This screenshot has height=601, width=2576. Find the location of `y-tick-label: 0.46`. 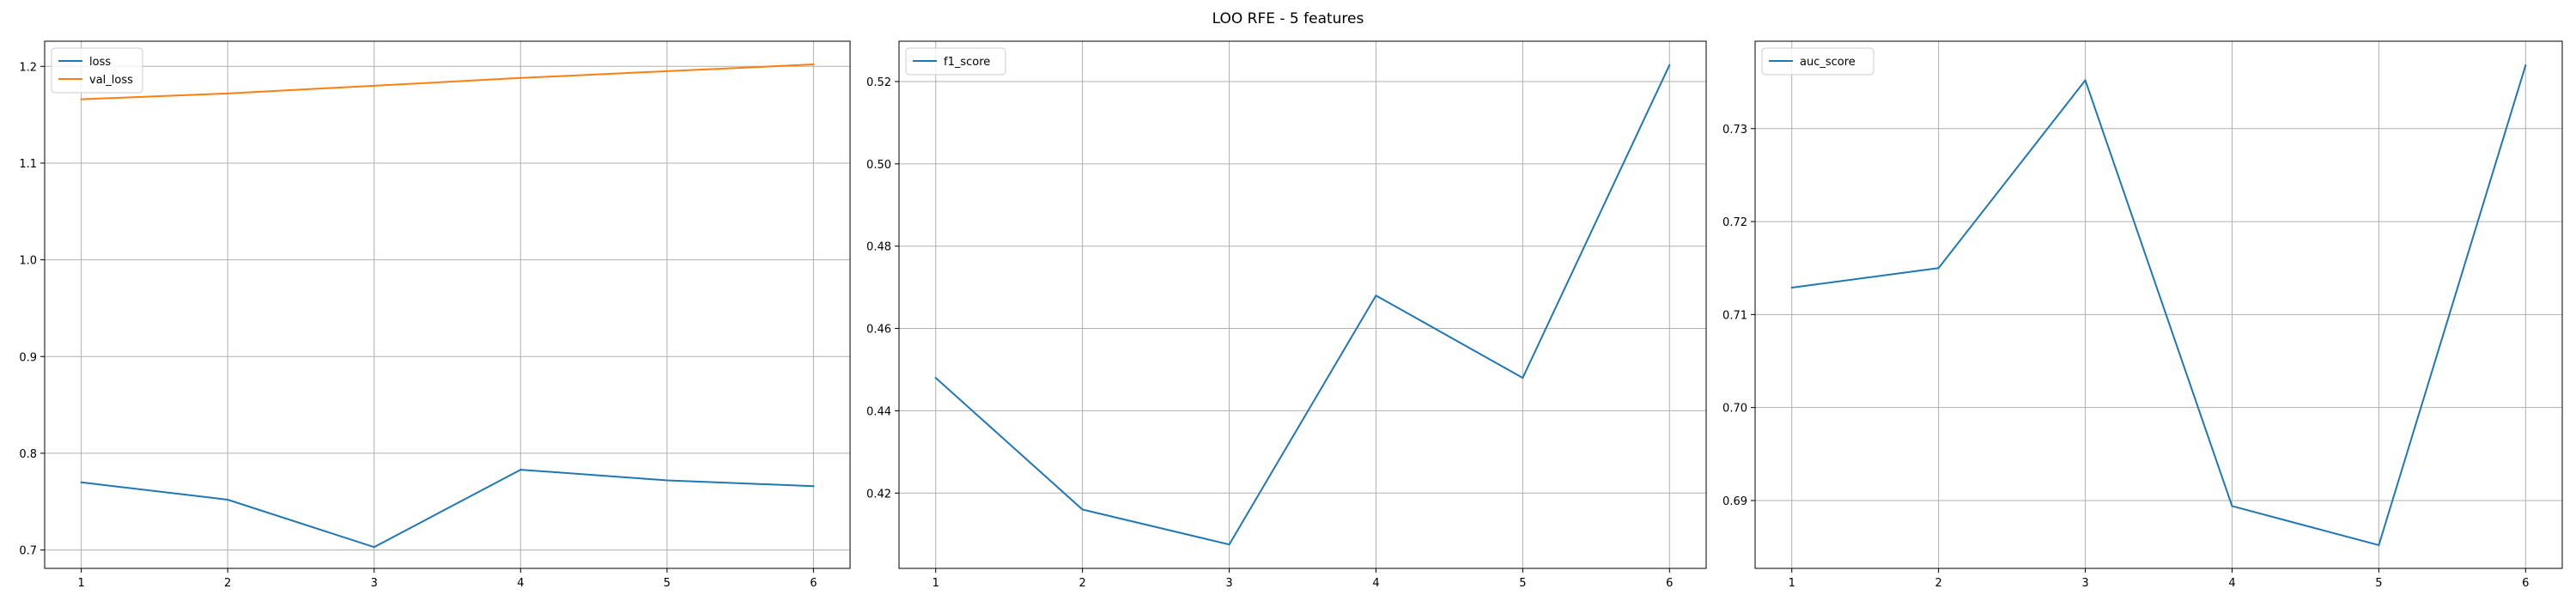

y-tick-label: 0.46 is located at coordinates (878, 330).